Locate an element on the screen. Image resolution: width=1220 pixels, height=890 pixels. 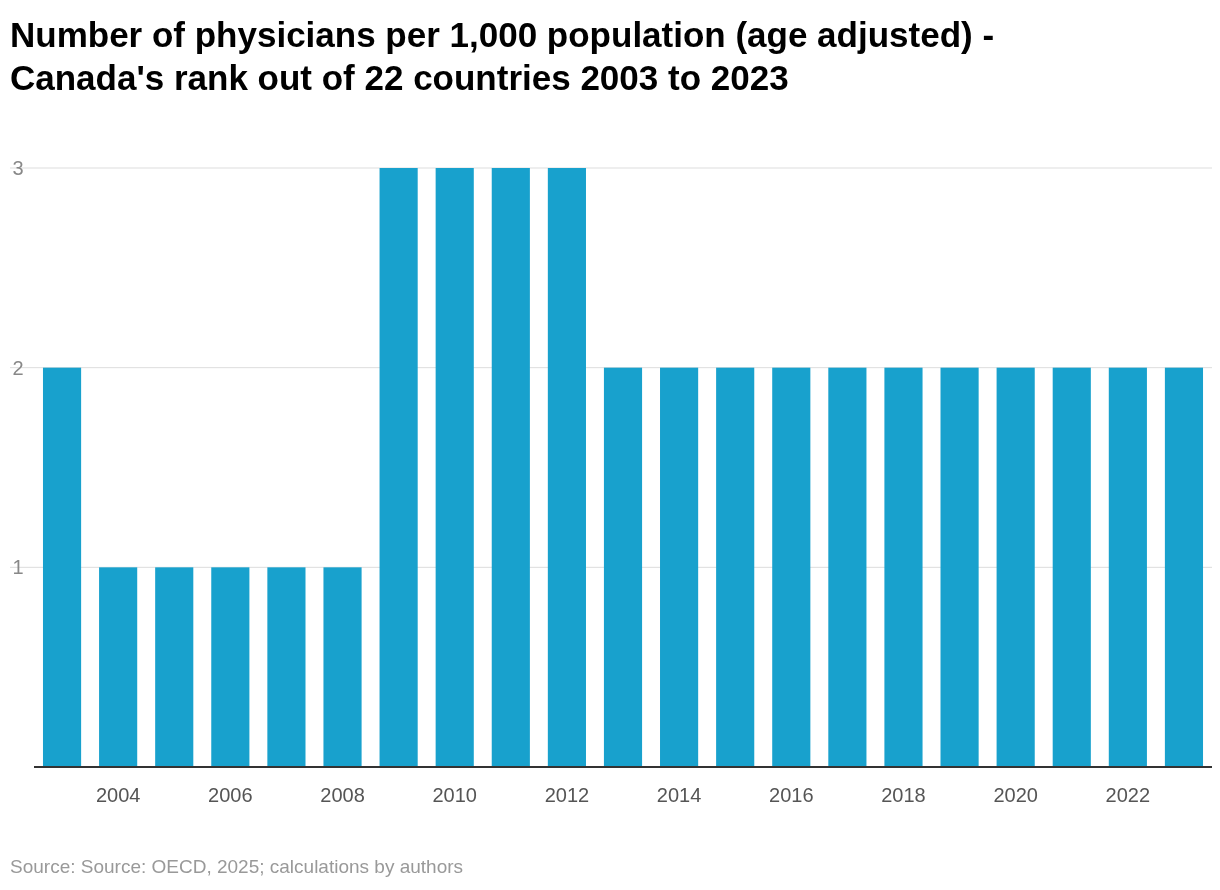
y-tick-label: 3 is located at coordinates (18, 168).